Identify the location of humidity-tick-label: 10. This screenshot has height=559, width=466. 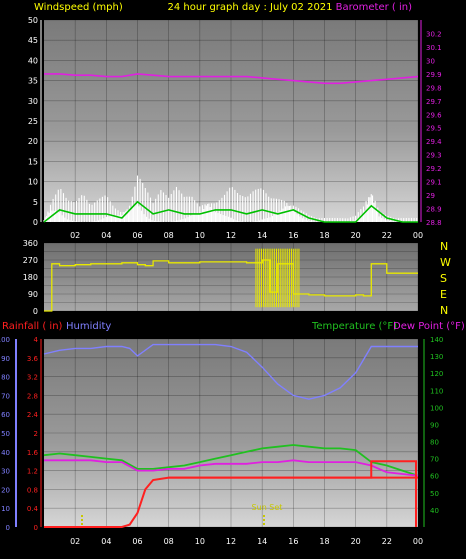
(5, 509).